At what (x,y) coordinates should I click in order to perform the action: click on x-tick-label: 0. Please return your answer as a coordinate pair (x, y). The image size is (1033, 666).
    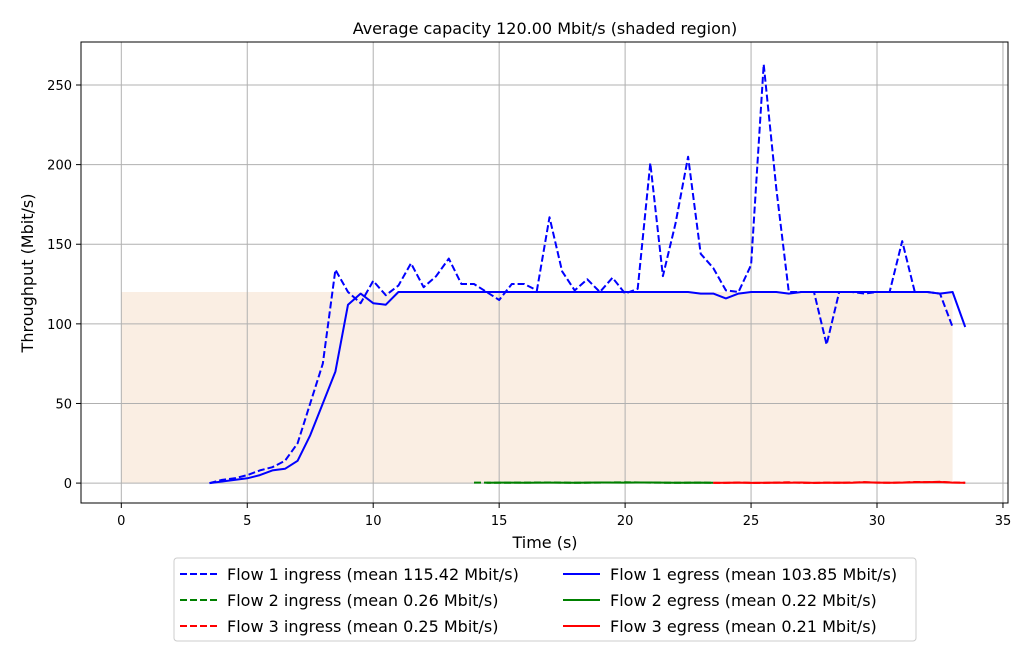
    Looking at the image, I should click on (121, 521).